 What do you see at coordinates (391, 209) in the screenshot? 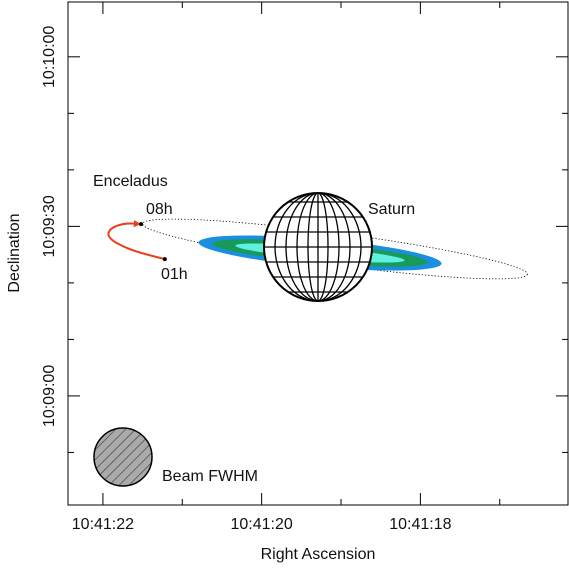
I see `annotation: Saturn` at bounding box center [391, 209].